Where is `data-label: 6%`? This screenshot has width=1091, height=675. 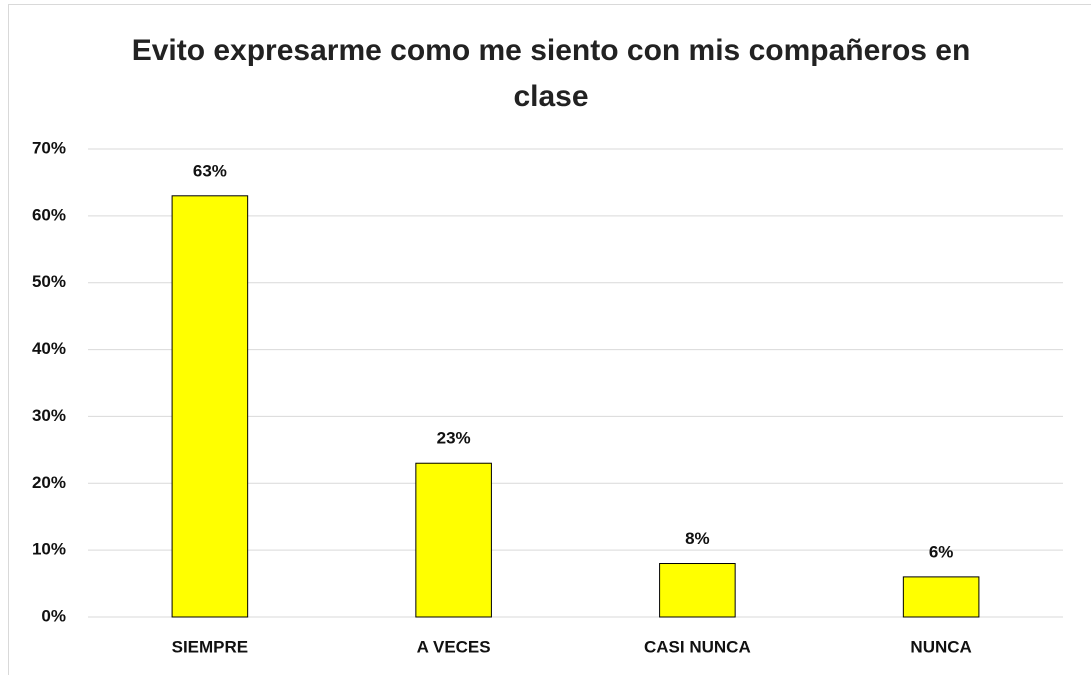
data-label: 6% is located at coordinates (941, 551).